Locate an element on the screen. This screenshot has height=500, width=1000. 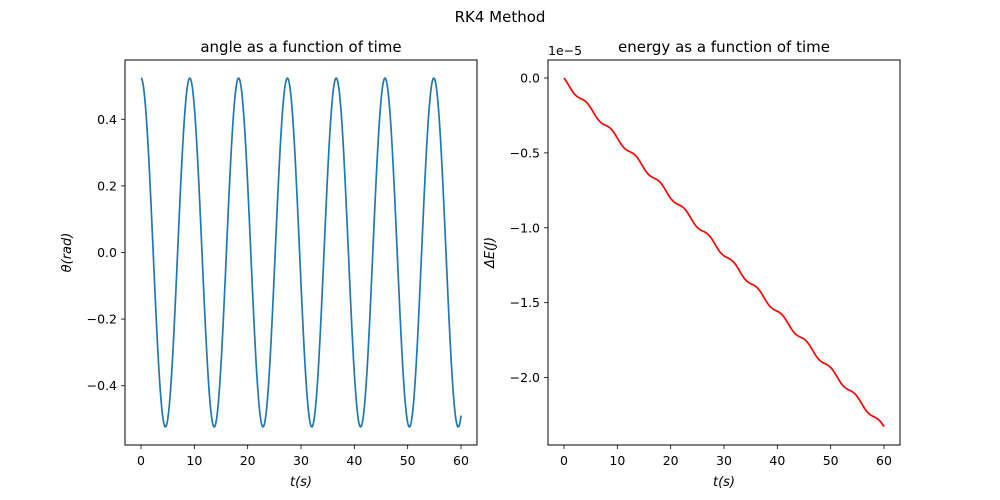
energy-y-tick-label: −1.0 is located at coordinates (525, 227).